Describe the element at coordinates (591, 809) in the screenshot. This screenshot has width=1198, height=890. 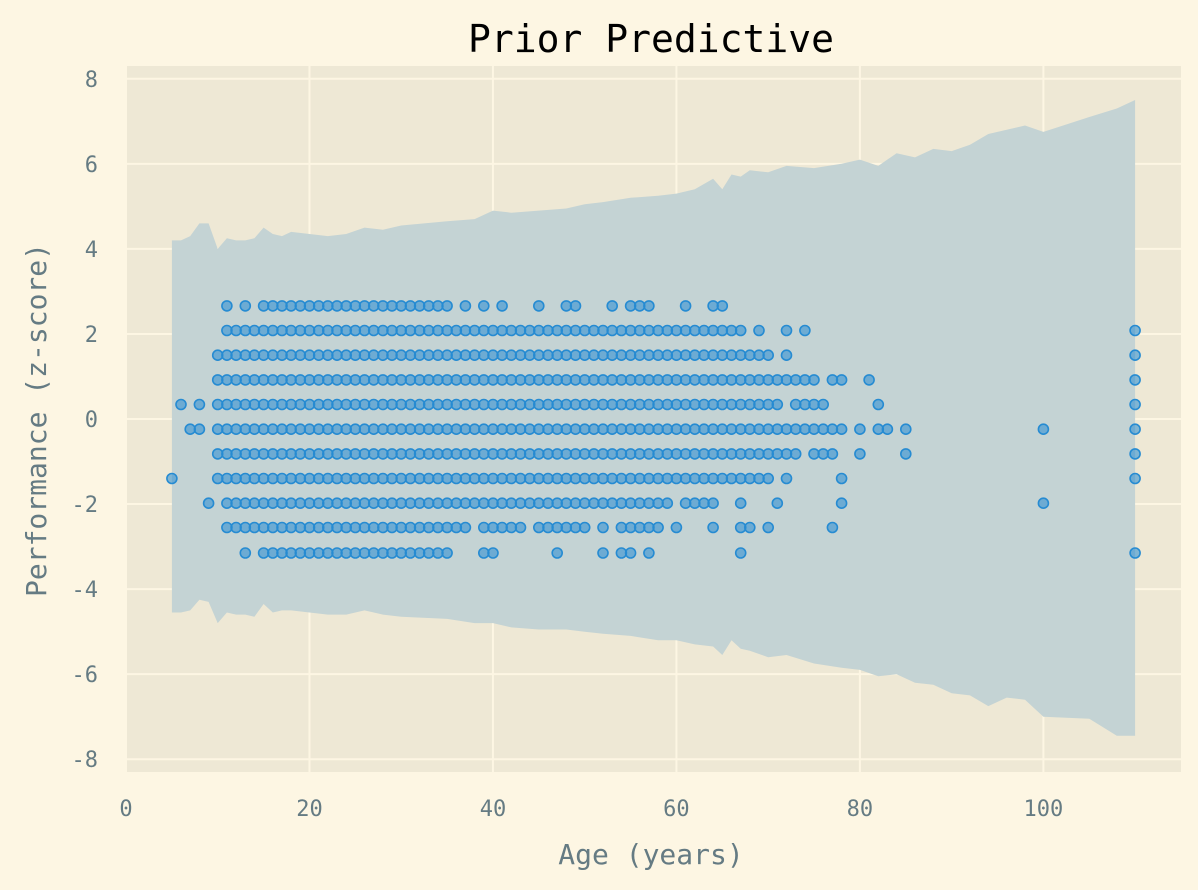
I see `x-axis-ticks: 0 20 40 60 80 100` at that location.